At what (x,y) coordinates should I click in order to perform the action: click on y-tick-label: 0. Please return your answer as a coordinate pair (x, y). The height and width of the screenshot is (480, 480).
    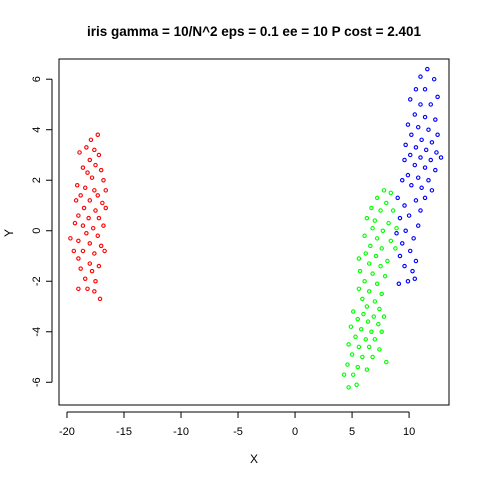
    Looking at the image, I should click on (37, 231).